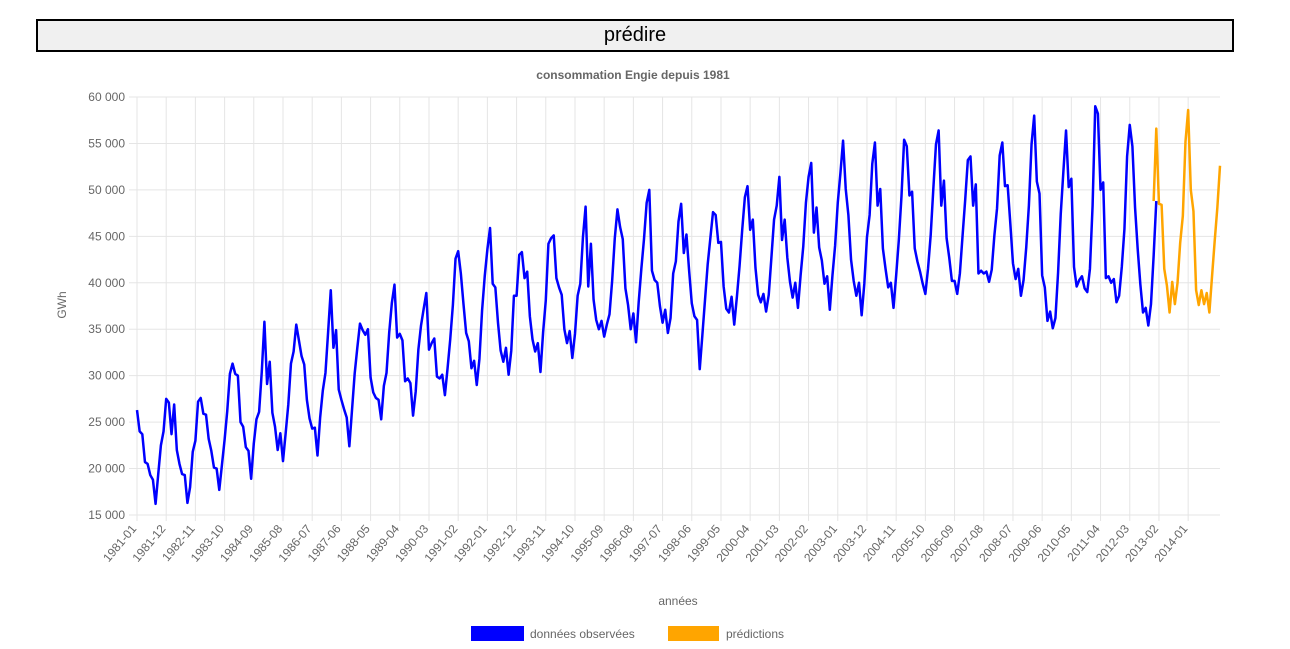  I want to click on y-tick-label: 30 000, so click(106, 376).